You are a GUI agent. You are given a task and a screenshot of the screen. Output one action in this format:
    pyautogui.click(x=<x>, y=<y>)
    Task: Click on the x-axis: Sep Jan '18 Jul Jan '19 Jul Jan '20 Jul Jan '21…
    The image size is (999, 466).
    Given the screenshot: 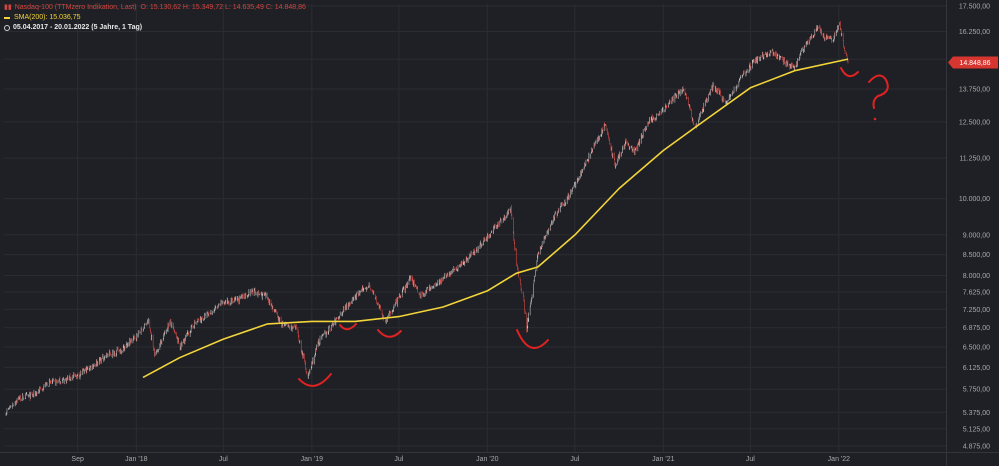 What is the action you would take?
    pyautogui.click(x=499, y=458)
    